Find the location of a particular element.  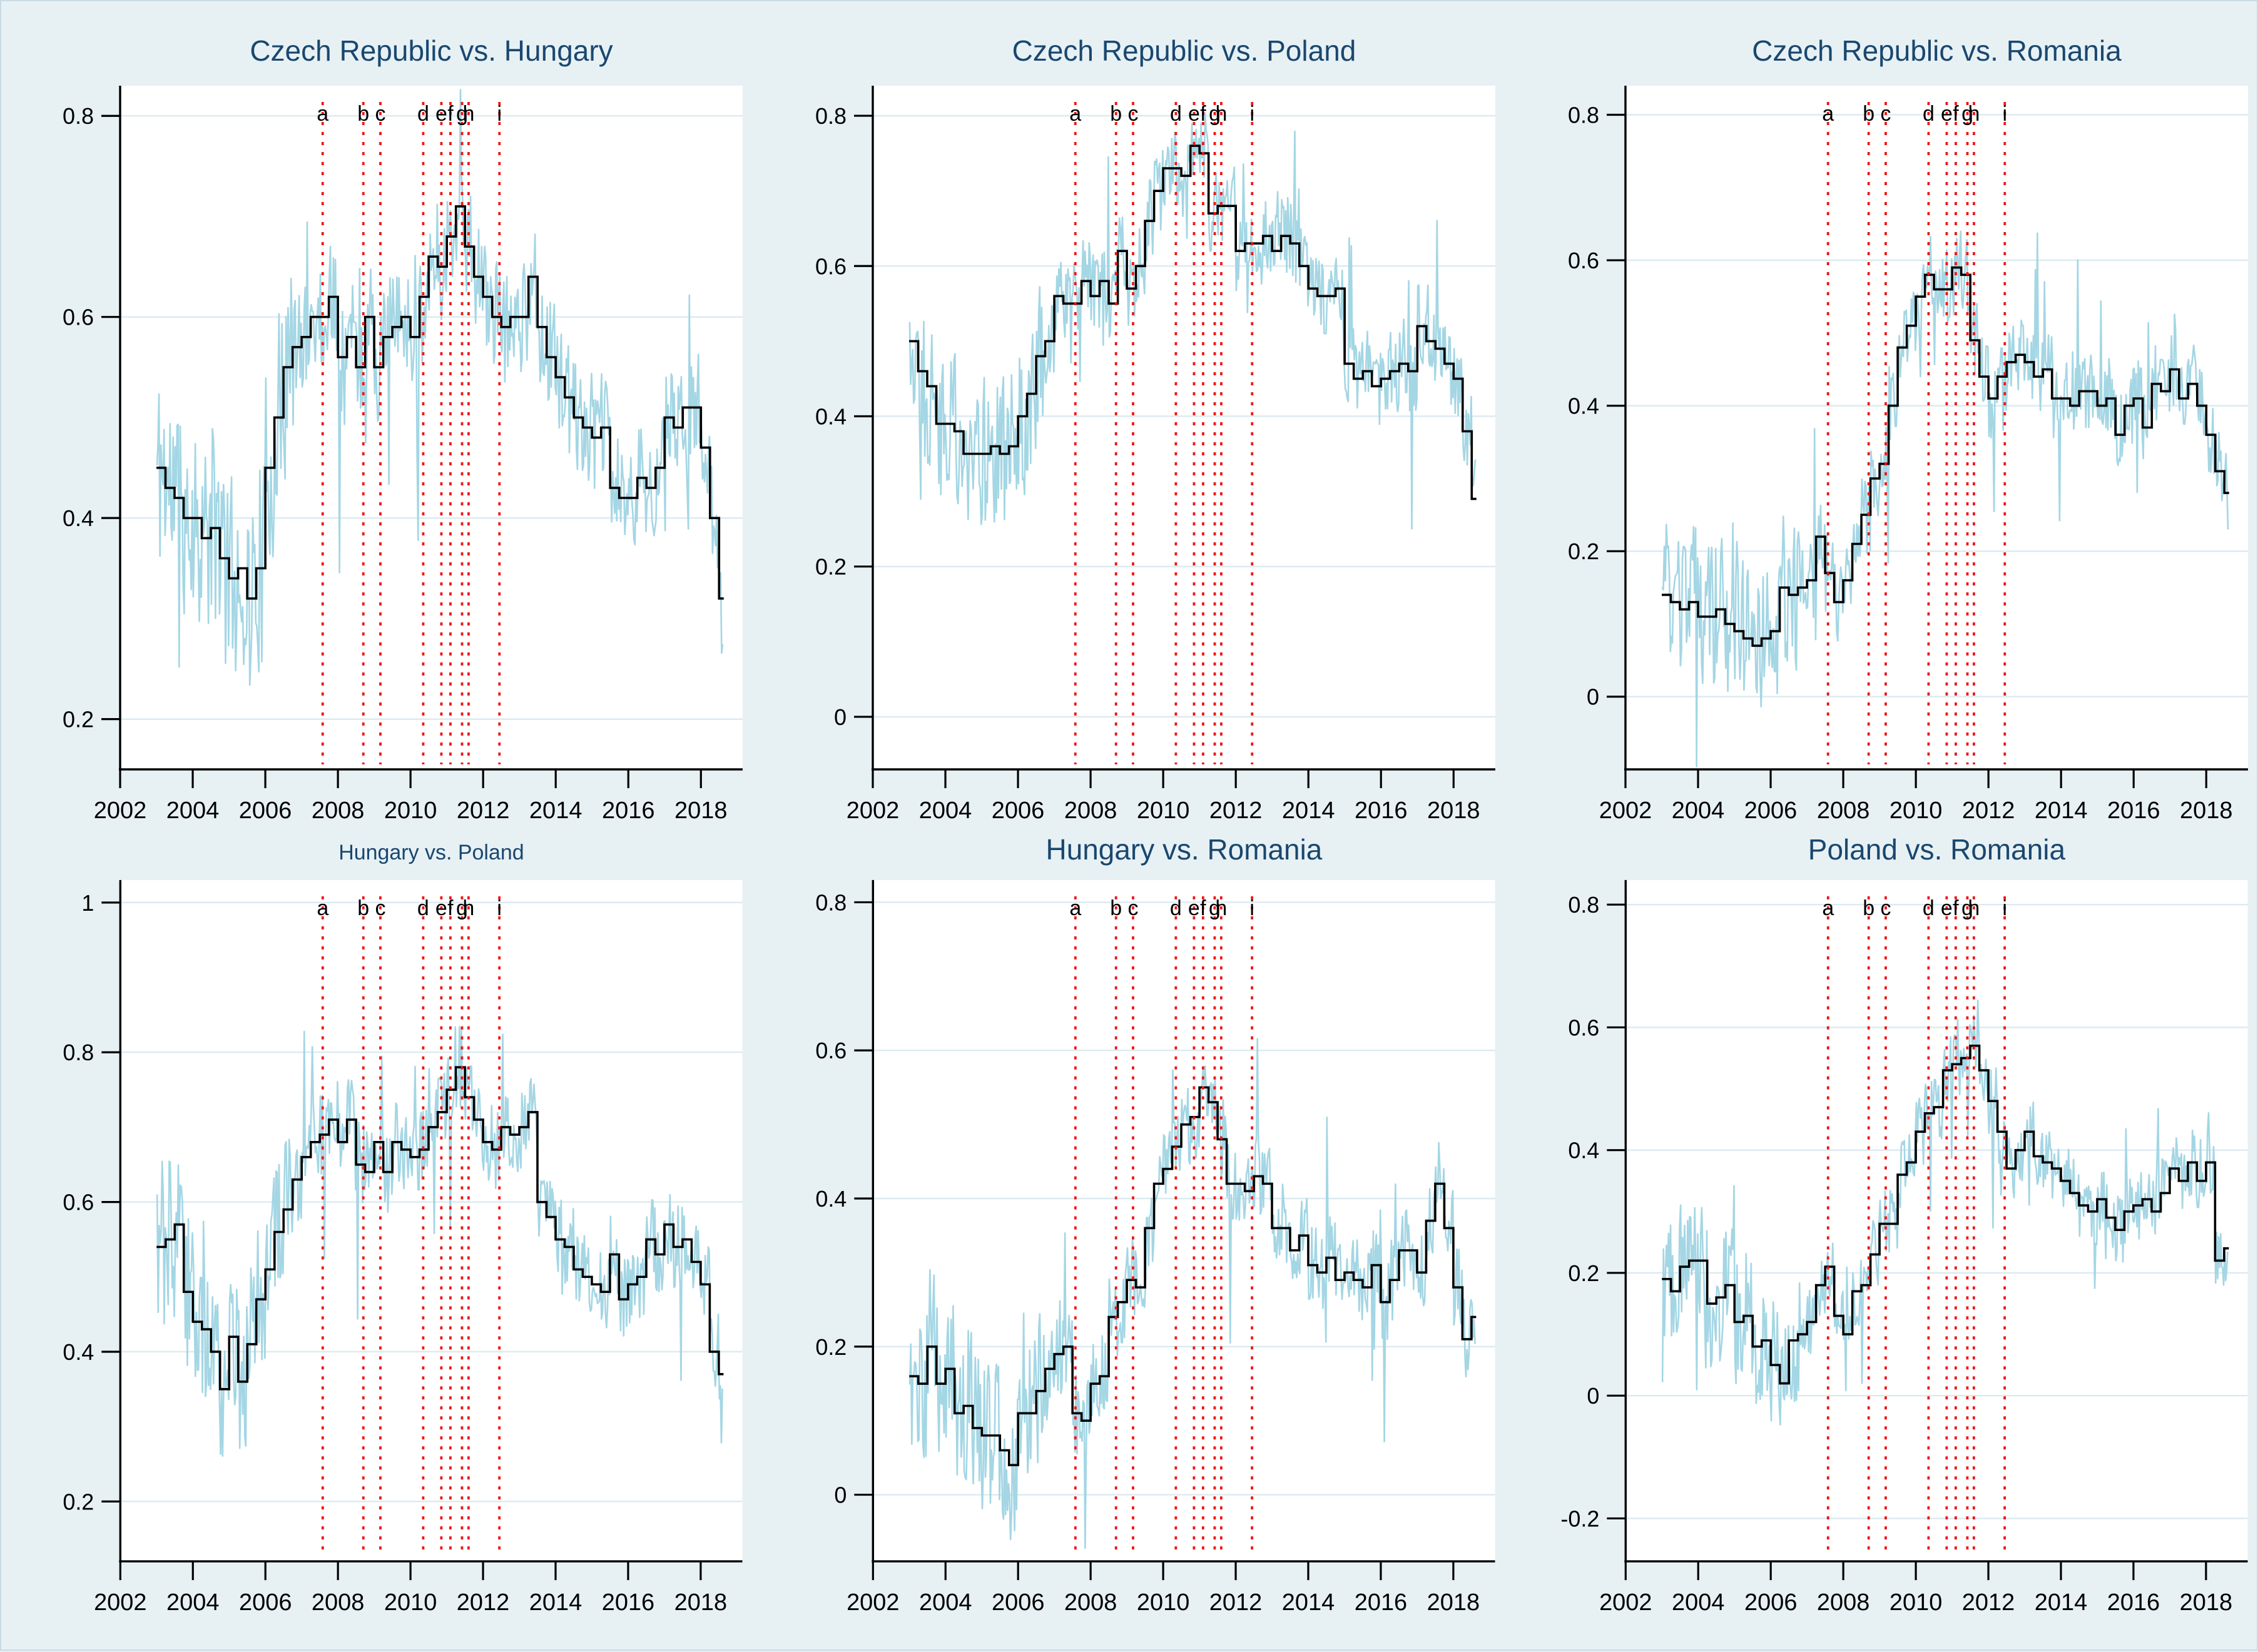

panel-title: Hungary vs. Poland is located at coordinates (431, 853).